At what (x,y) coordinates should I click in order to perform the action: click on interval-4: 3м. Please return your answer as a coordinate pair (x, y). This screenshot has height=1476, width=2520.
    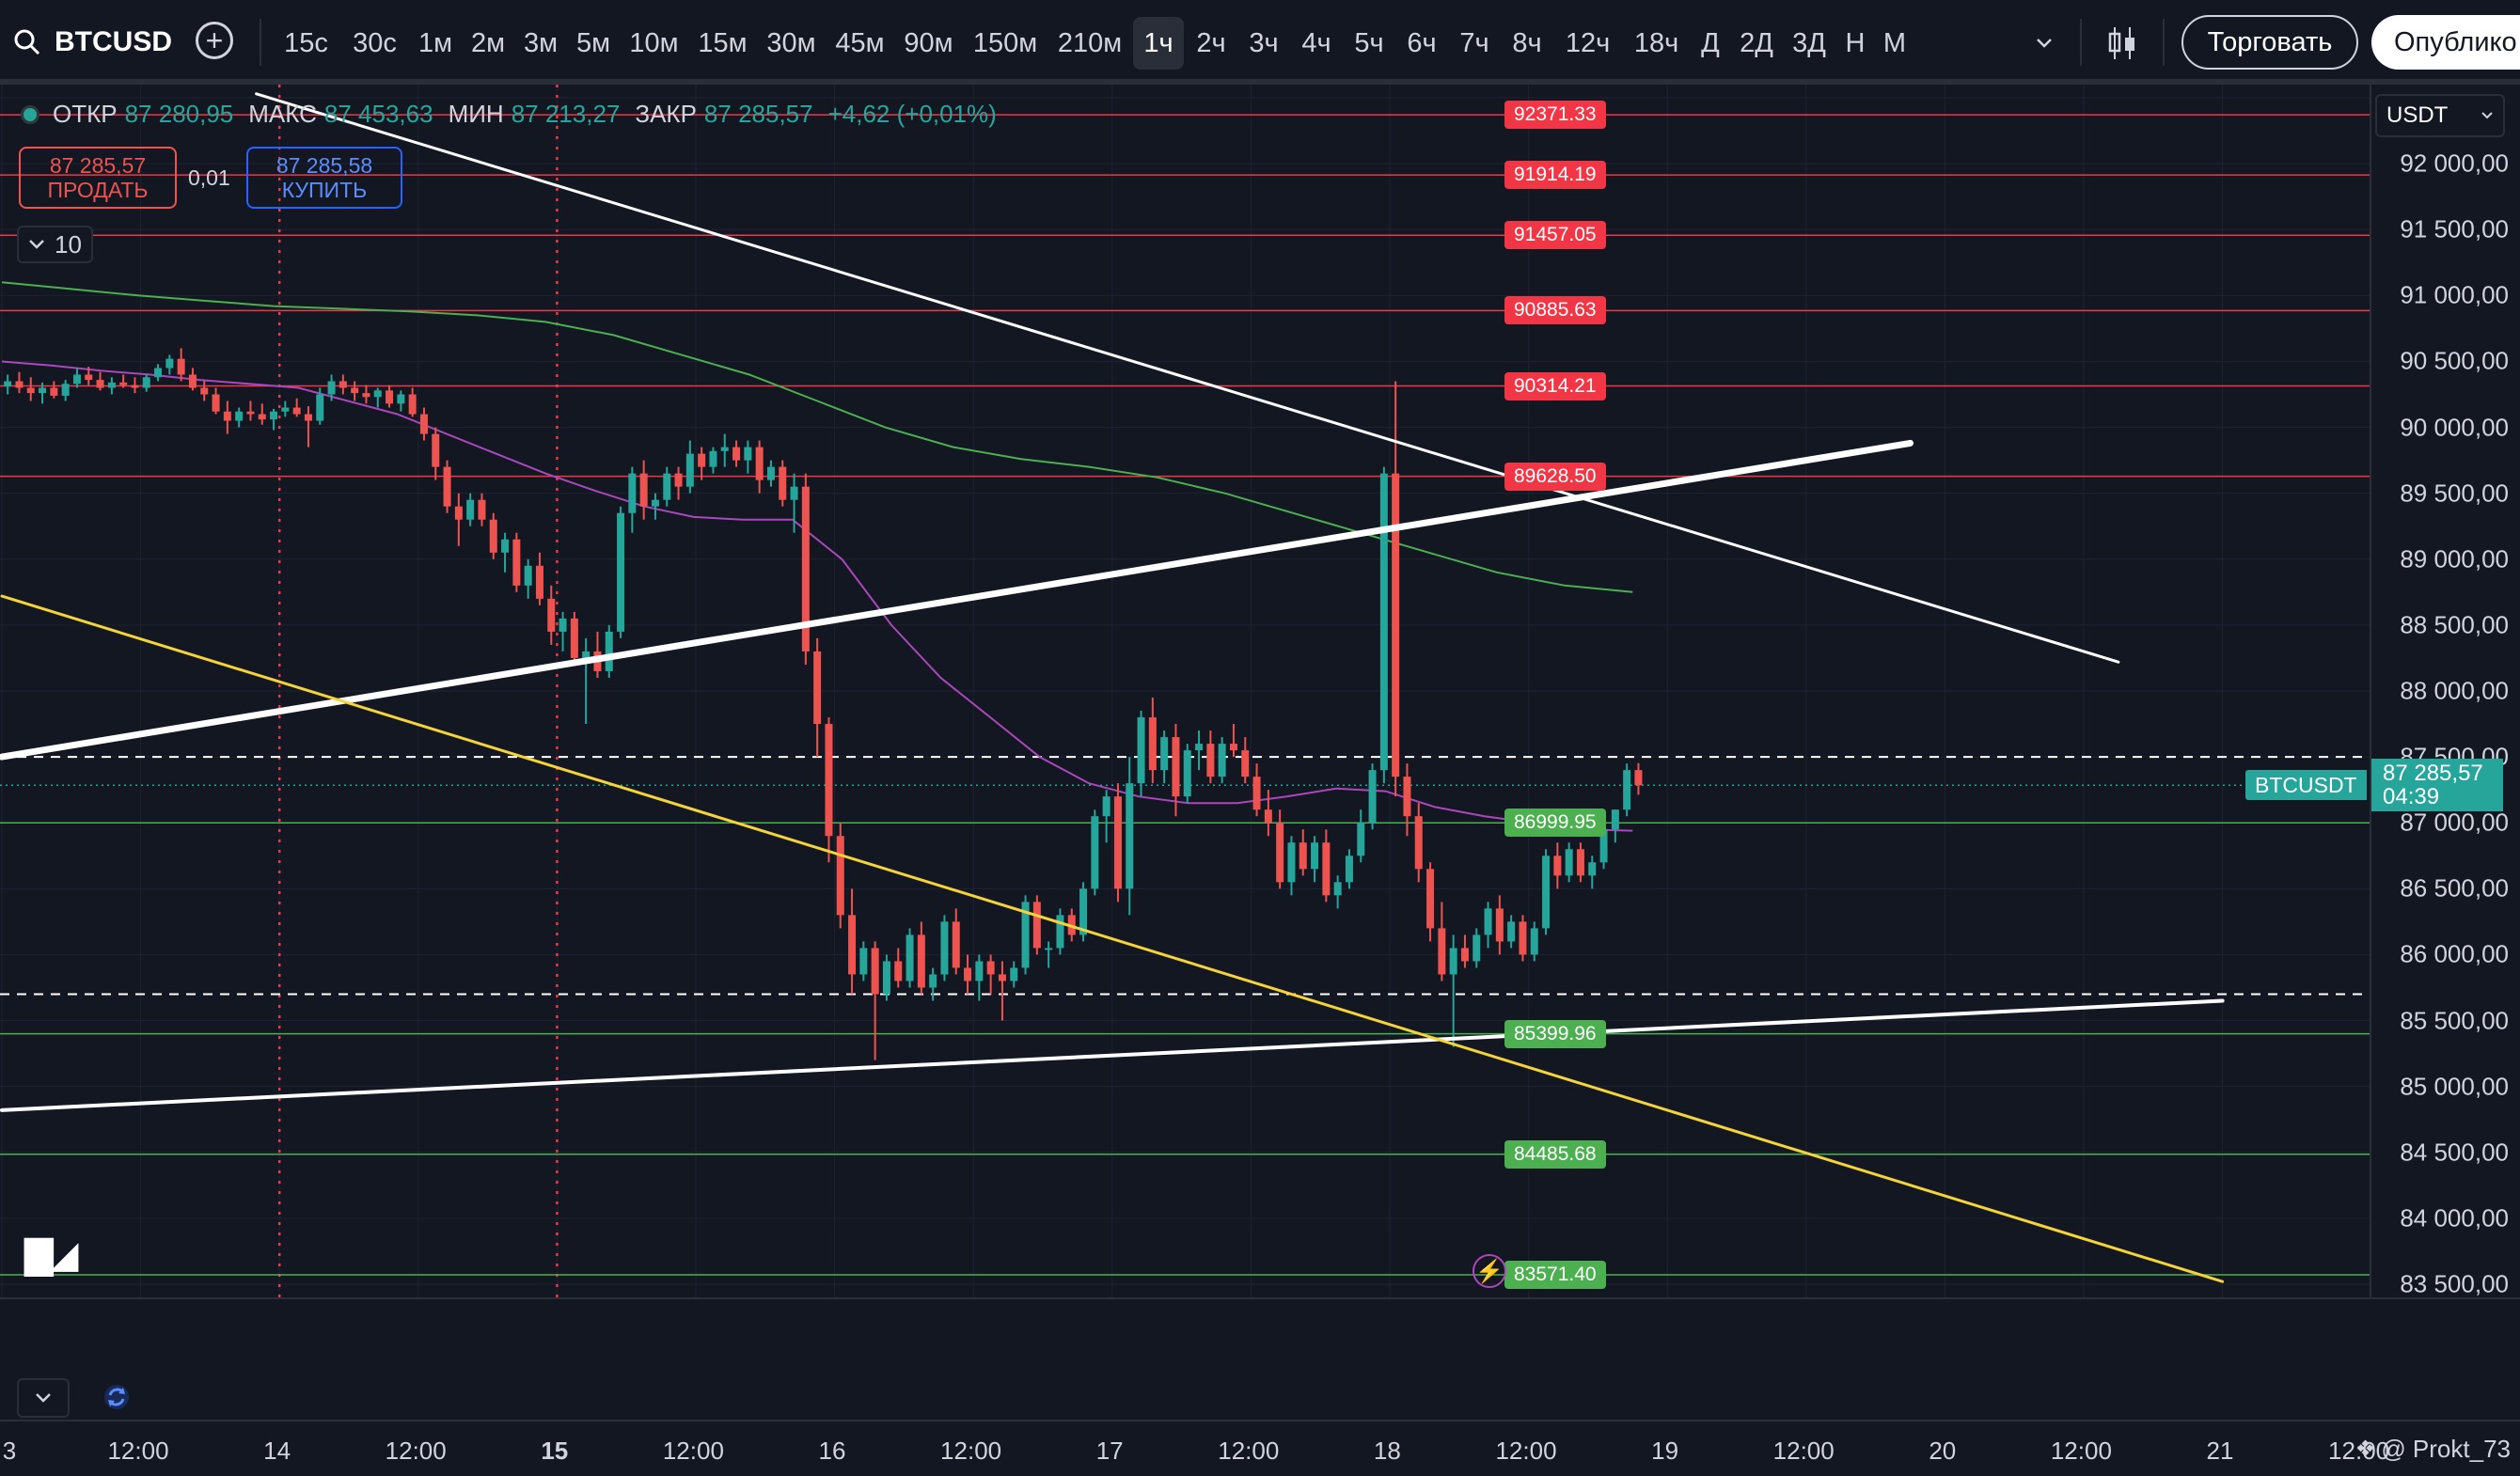
    Looking at the image, I should click on (541, 42).